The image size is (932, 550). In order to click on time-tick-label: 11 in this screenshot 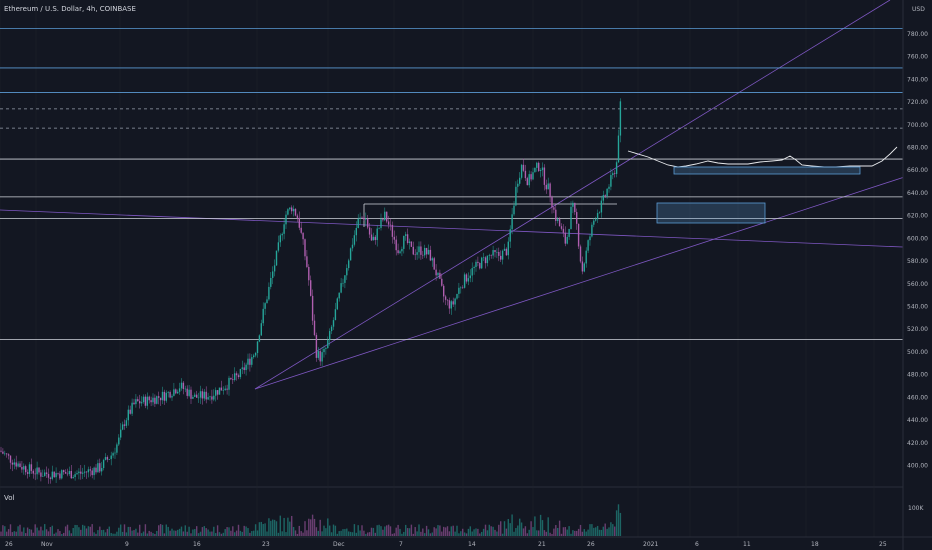, I will do `click(747, 544)`.